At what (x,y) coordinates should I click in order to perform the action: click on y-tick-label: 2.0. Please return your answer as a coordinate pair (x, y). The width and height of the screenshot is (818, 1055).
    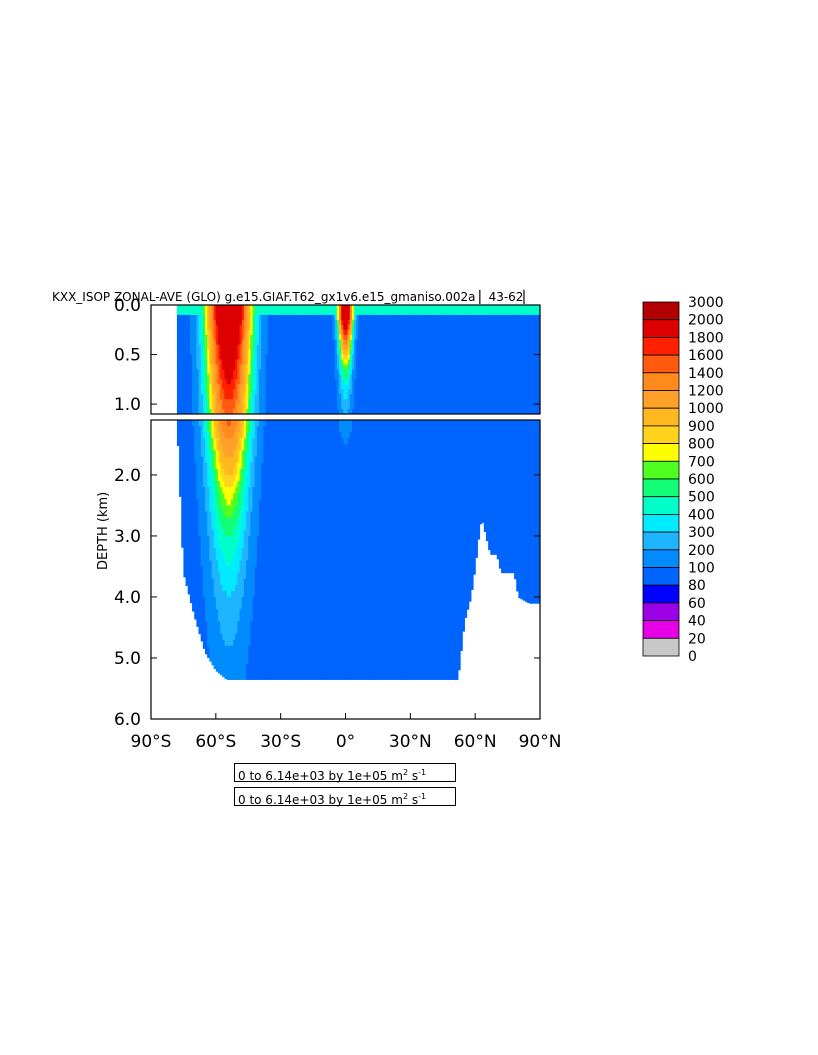
    Looking at the image, I should click on (127, 476).